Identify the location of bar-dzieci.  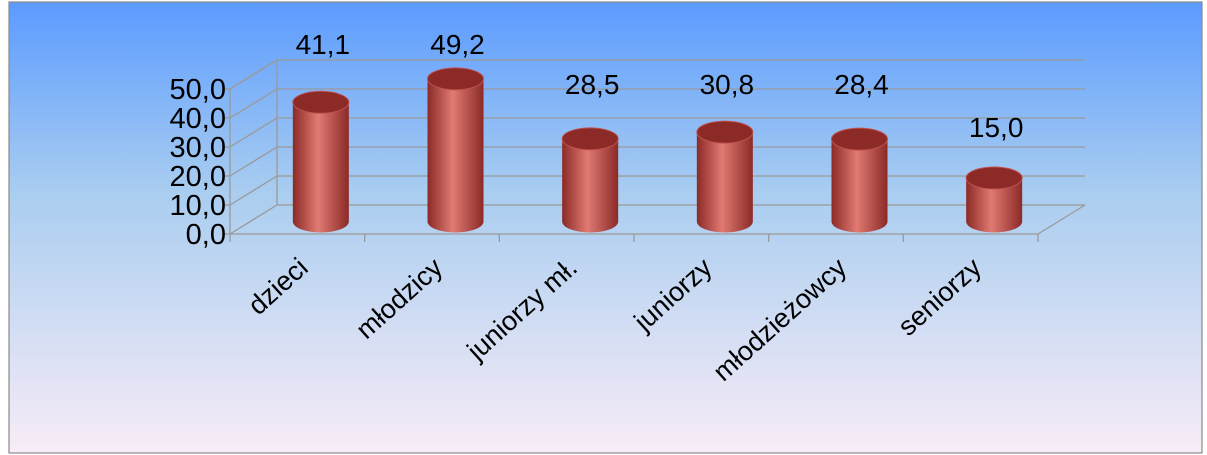
(321, 161).